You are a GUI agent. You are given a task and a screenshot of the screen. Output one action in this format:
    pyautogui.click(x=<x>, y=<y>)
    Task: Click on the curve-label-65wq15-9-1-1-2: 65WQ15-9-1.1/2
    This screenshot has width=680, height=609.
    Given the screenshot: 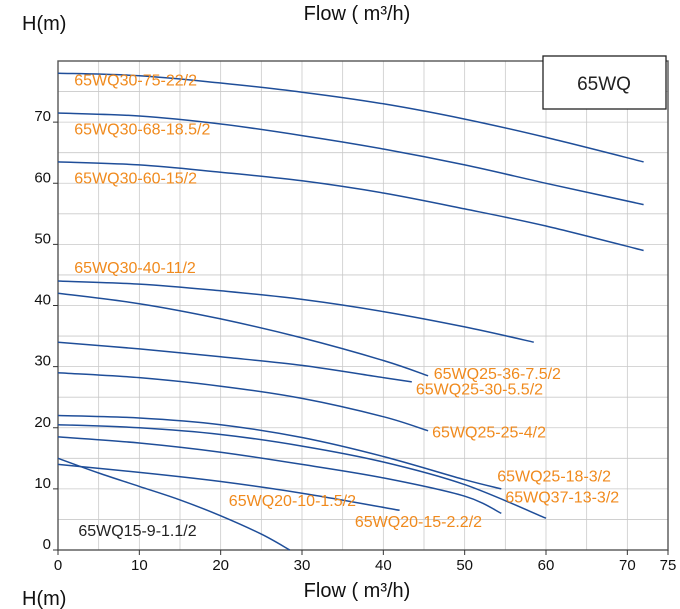 What is the action you would take?
    pyautogui.click(x=137, y=531)
    